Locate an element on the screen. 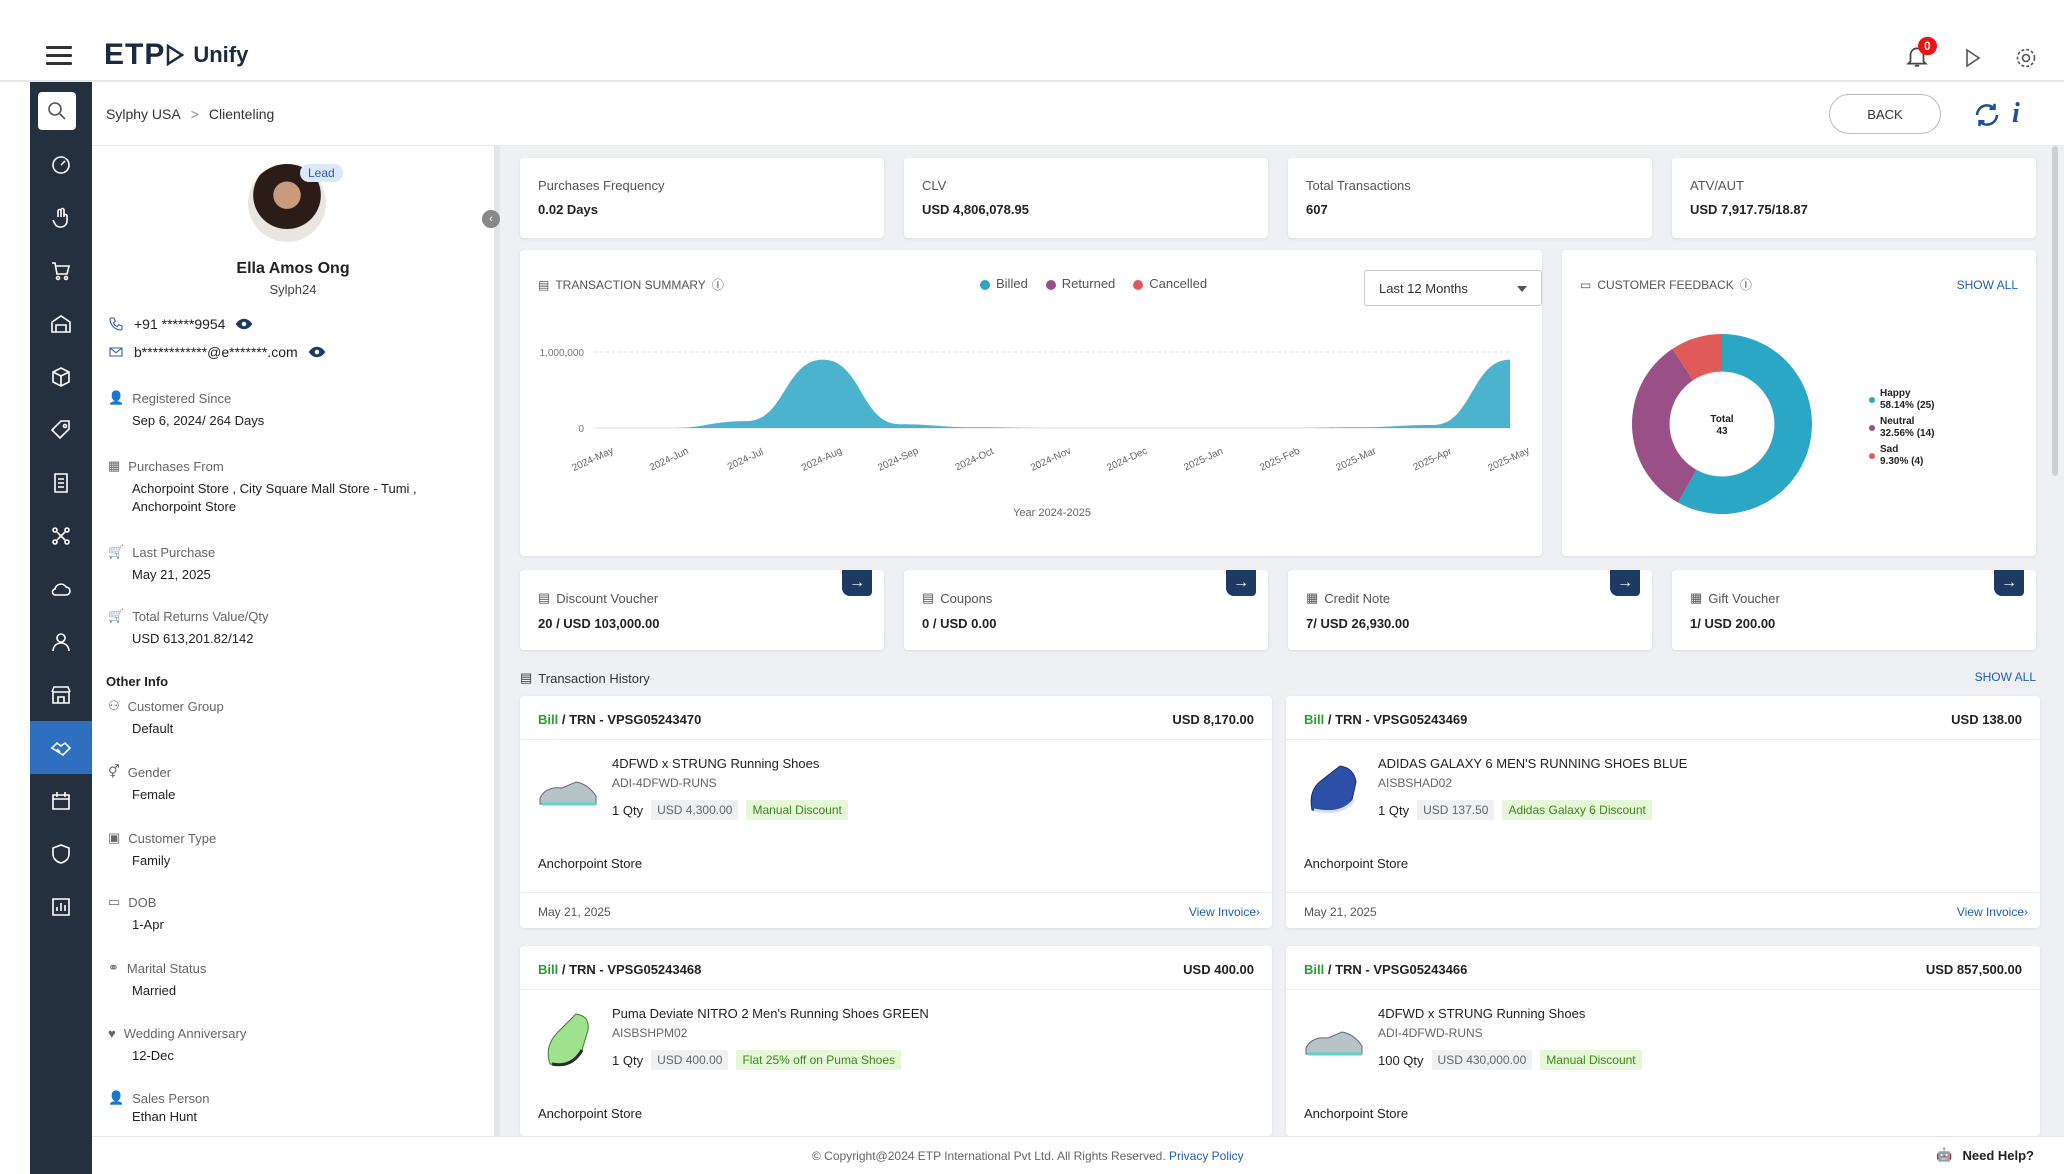 The height and width of the screenshot is (1174, 2064). box-icon is located at coordinates (61, 376).